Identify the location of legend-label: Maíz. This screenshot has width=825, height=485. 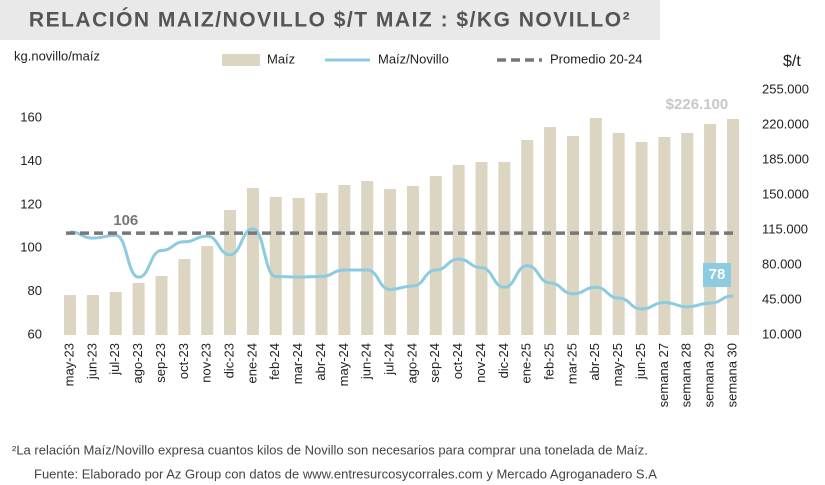
(281, 58).